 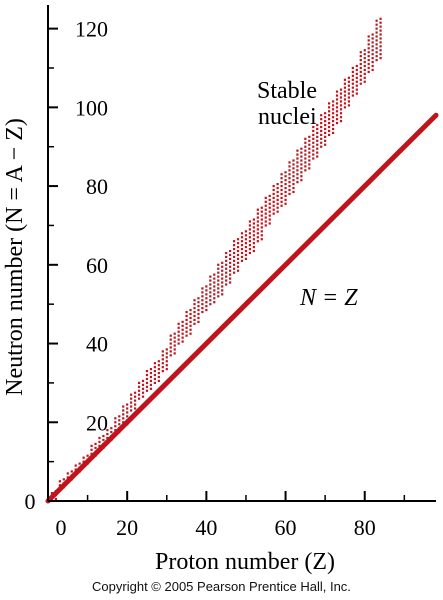 What do you see at coordinates (91, 107) in the screenshot?
I see `y-tick-label: 100` at bounding box center [91, 107].